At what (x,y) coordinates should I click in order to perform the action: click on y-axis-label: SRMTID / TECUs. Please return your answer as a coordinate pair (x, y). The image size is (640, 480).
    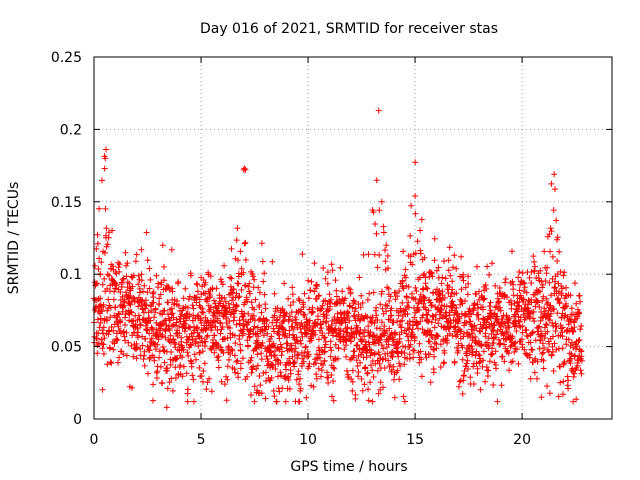
    Looking at the image, I should click on (14, 238).